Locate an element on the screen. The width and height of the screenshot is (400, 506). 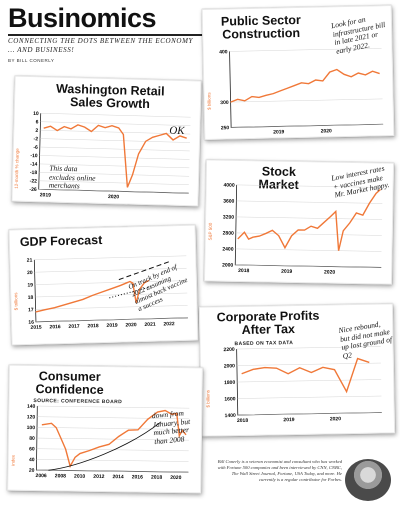
retail-ylabel: 12-month % change is located at coordinates (17, 168).